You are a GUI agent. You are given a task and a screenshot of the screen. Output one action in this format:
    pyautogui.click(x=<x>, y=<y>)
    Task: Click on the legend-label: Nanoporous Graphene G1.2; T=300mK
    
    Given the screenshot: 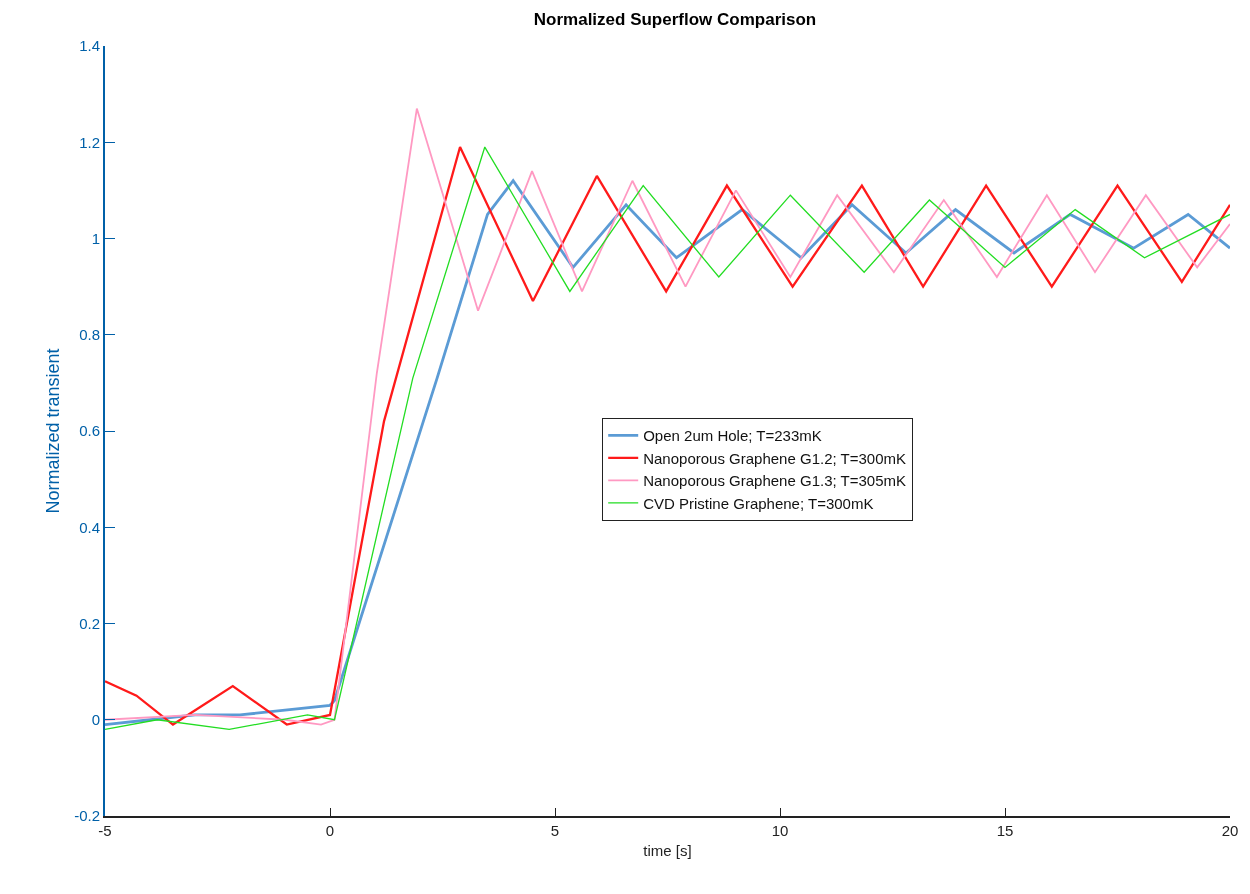 What is the action you would take?
    pyautogui.click(x=775, y=458)
    